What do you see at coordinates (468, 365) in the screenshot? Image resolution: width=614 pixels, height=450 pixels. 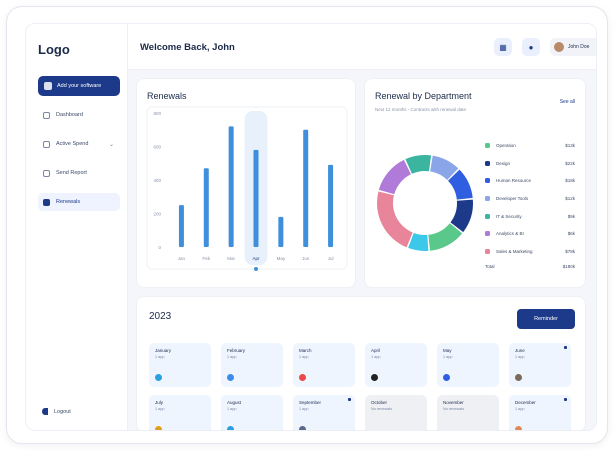 I see `month-card-may: May 1 app` at bounding box center [468, 365].